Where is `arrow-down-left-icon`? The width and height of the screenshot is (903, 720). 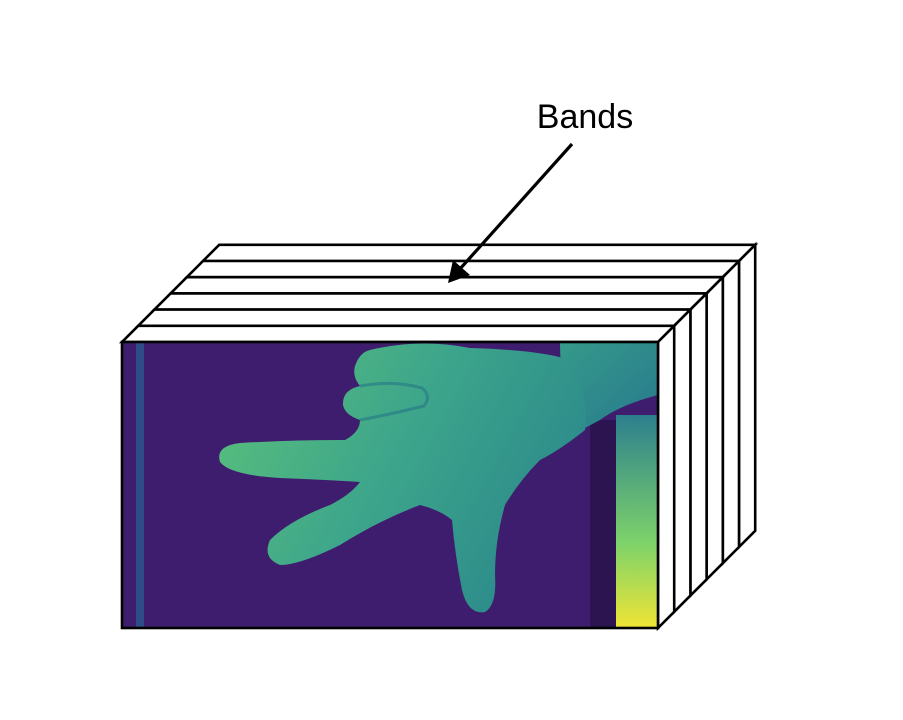 arrow-down-left-icon is located at coordinates (511, 212).